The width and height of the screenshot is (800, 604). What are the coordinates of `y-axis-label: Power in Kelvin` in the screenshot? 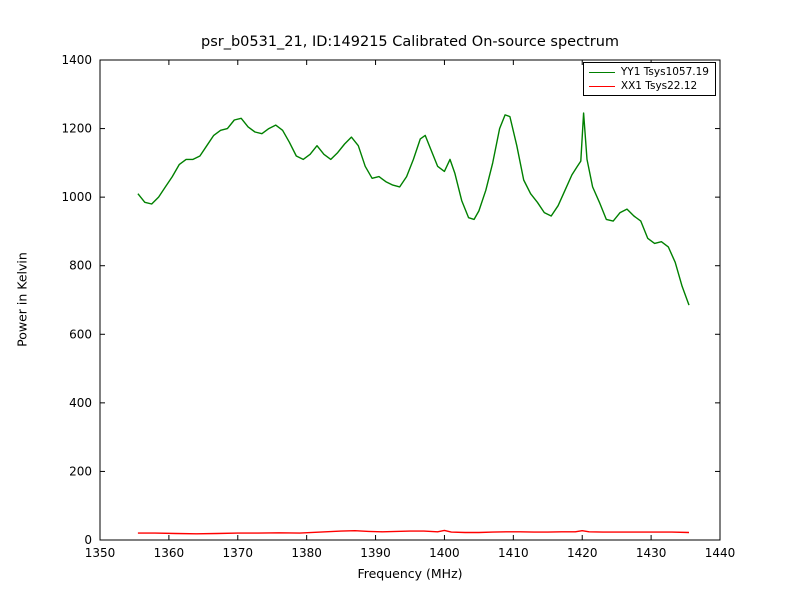 It's located at (22, 299).